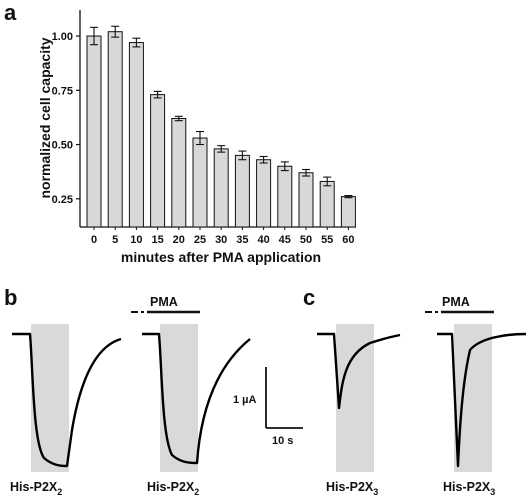 This screenshot has width=529, height=497. Describe the element at coordinates (136, 240) in the screenshot. I see `x-tick-label: 10` at that location.